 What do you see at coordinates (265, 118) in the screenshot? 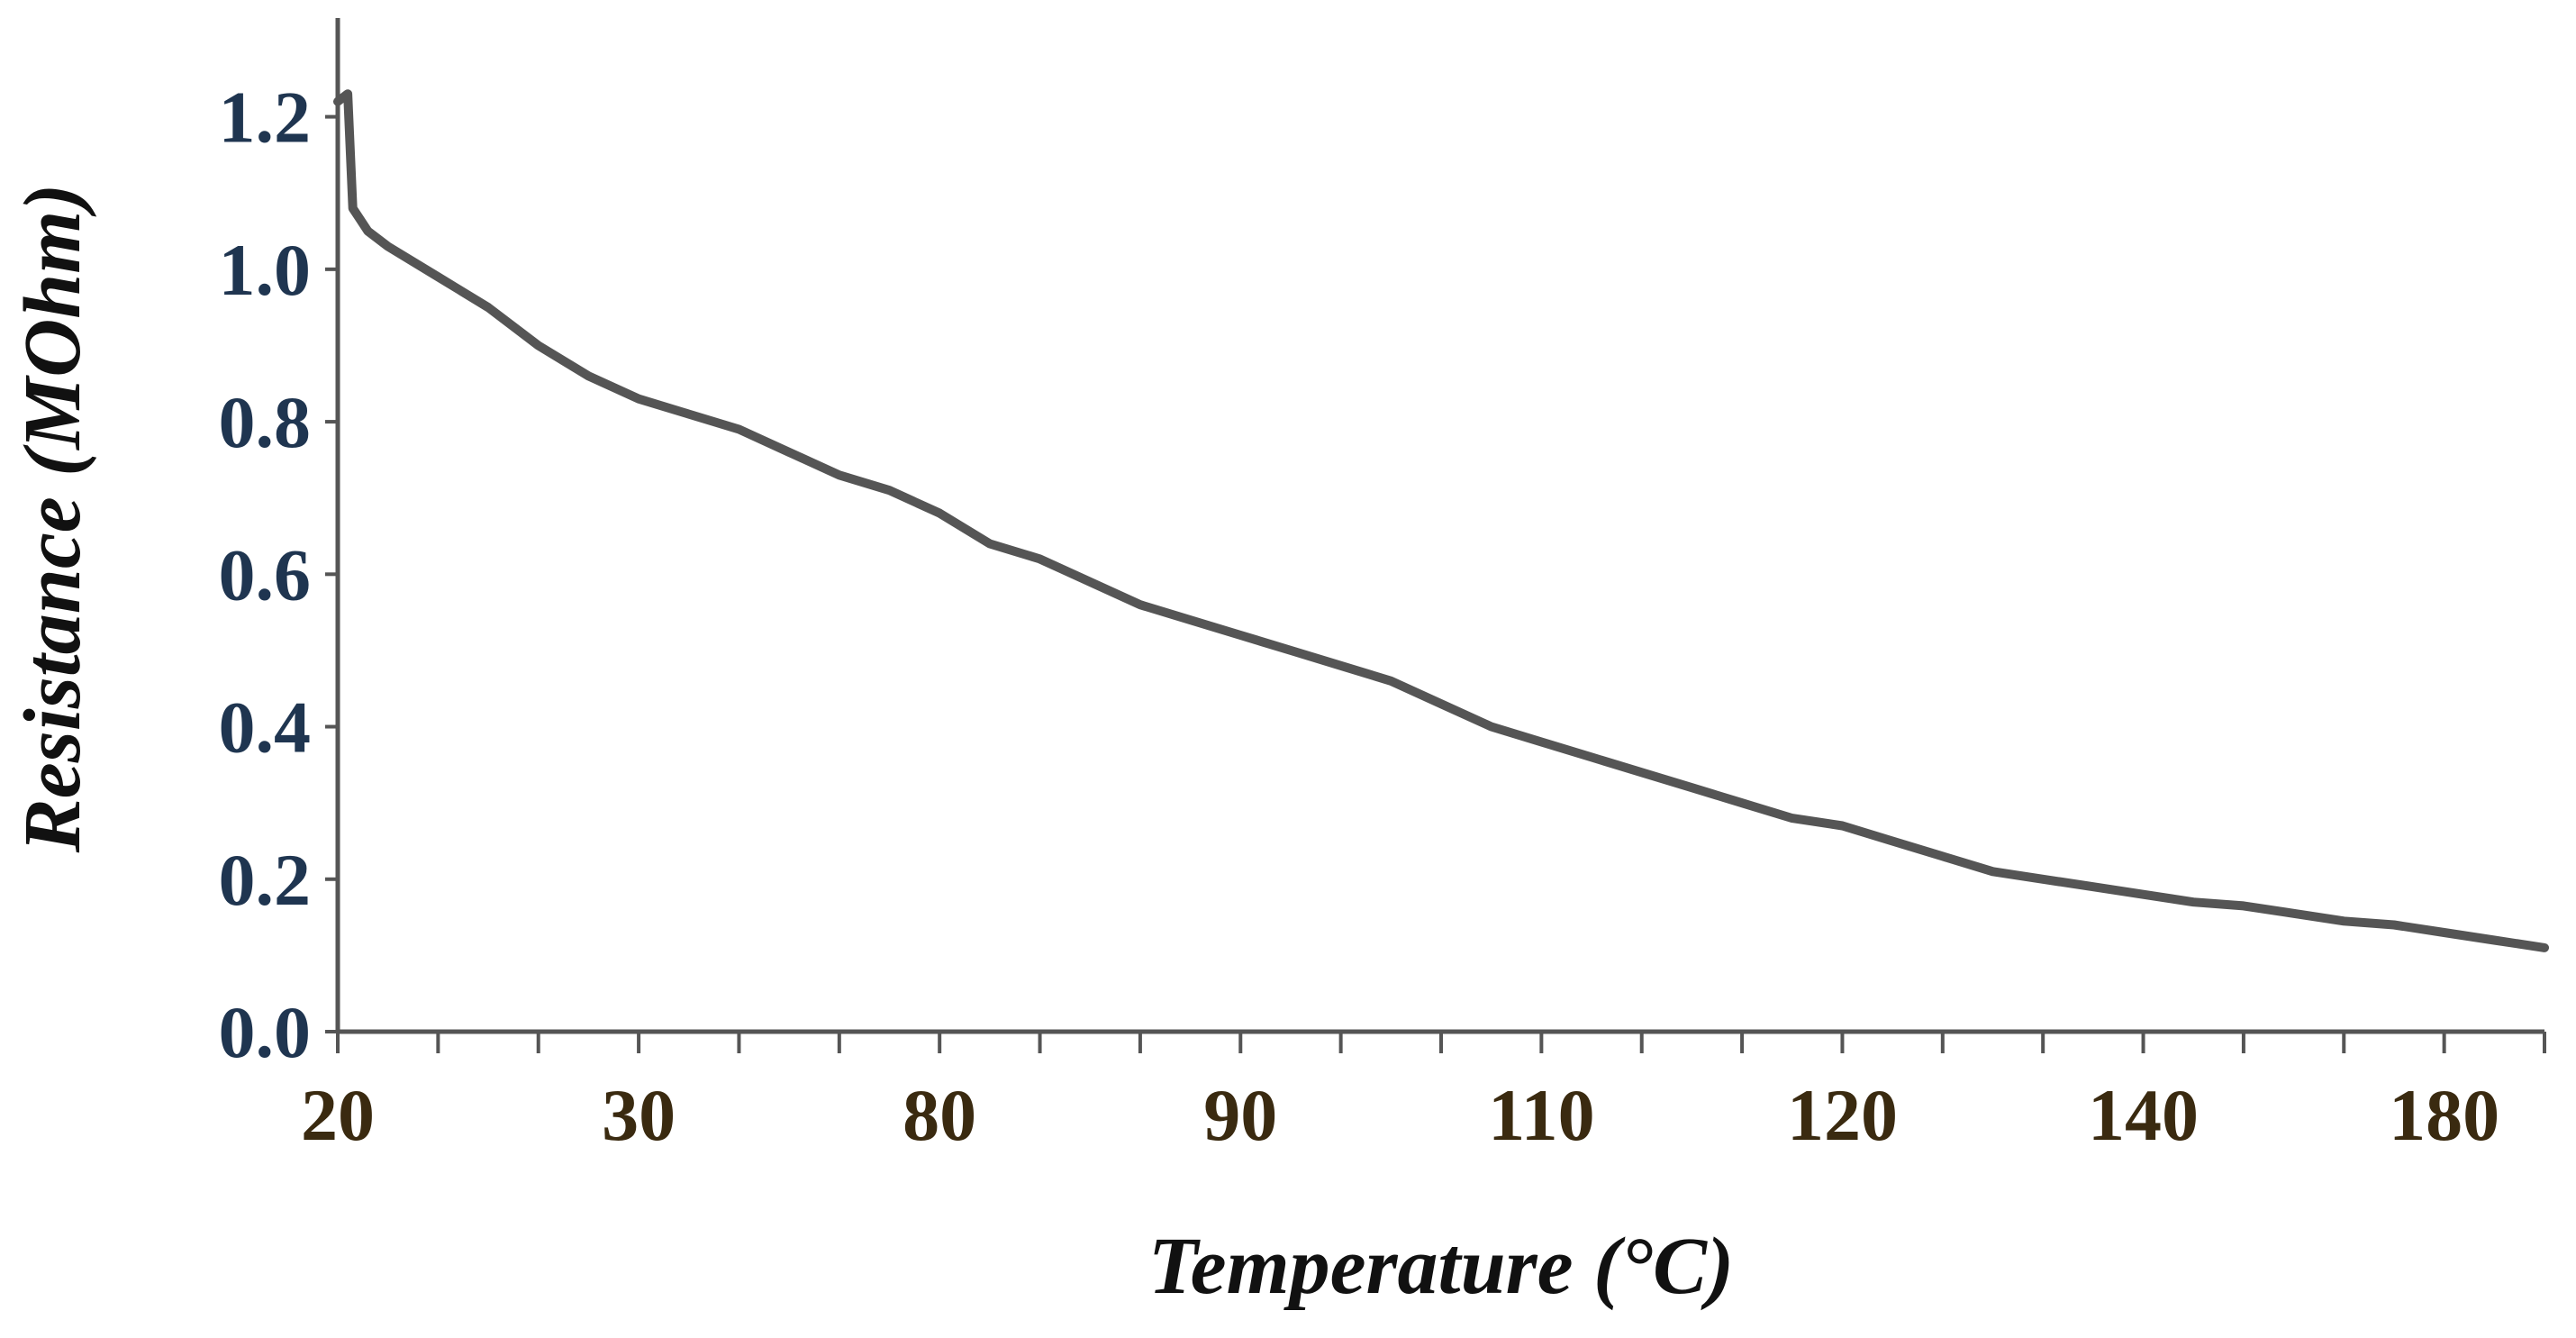
I see `y-tick-label: 1.2` at bounding box center [265, 118].